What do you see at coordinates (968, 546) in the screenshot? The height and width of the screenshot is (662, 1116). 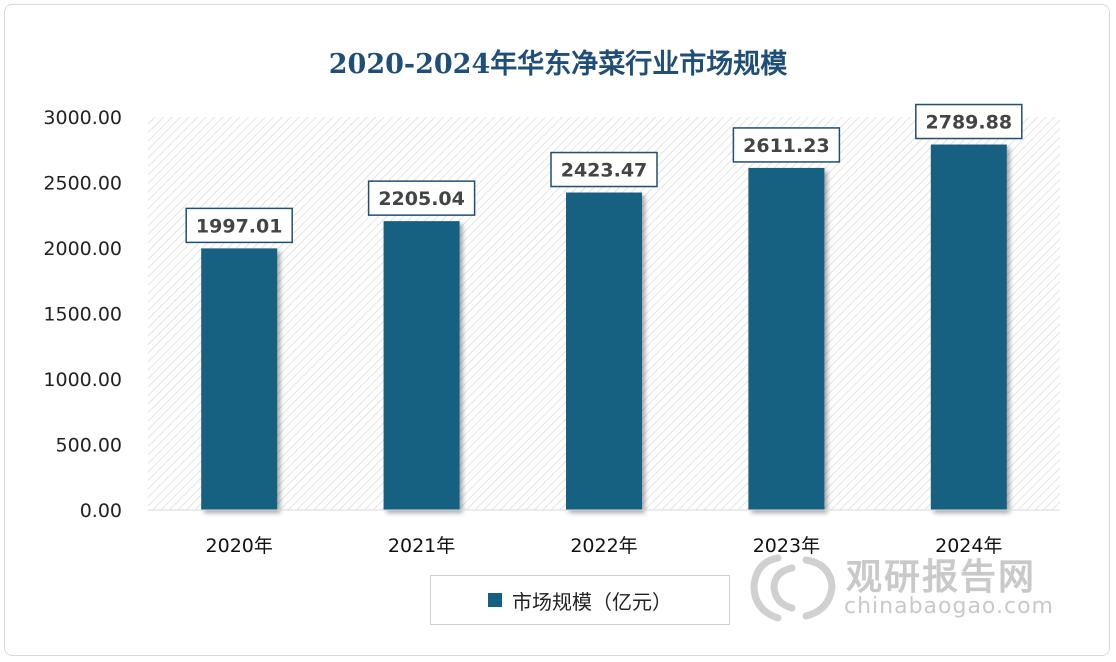 I see `x-tick-label: 2024年` at bounding box center [968, 546].